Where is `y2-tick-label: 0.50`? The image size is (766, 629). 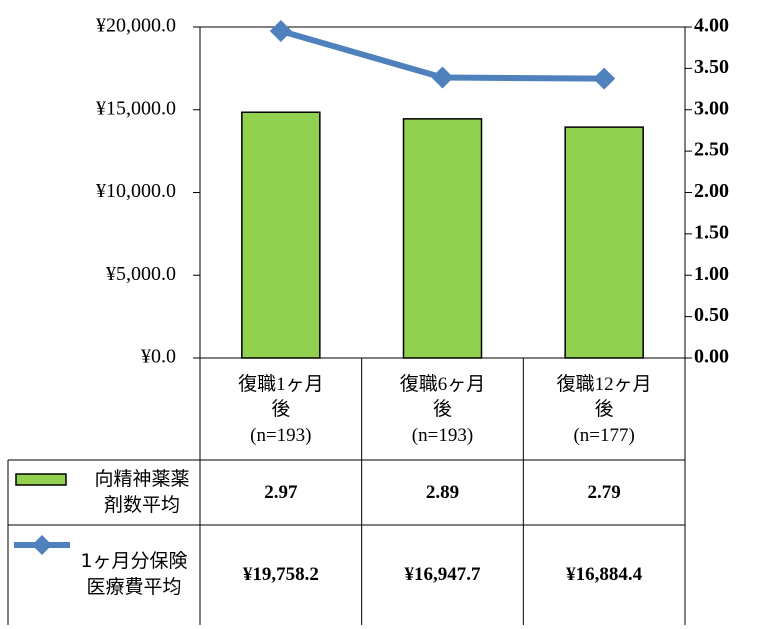
y2-tick-label: 0.50 is located at coordinates (711, 315).